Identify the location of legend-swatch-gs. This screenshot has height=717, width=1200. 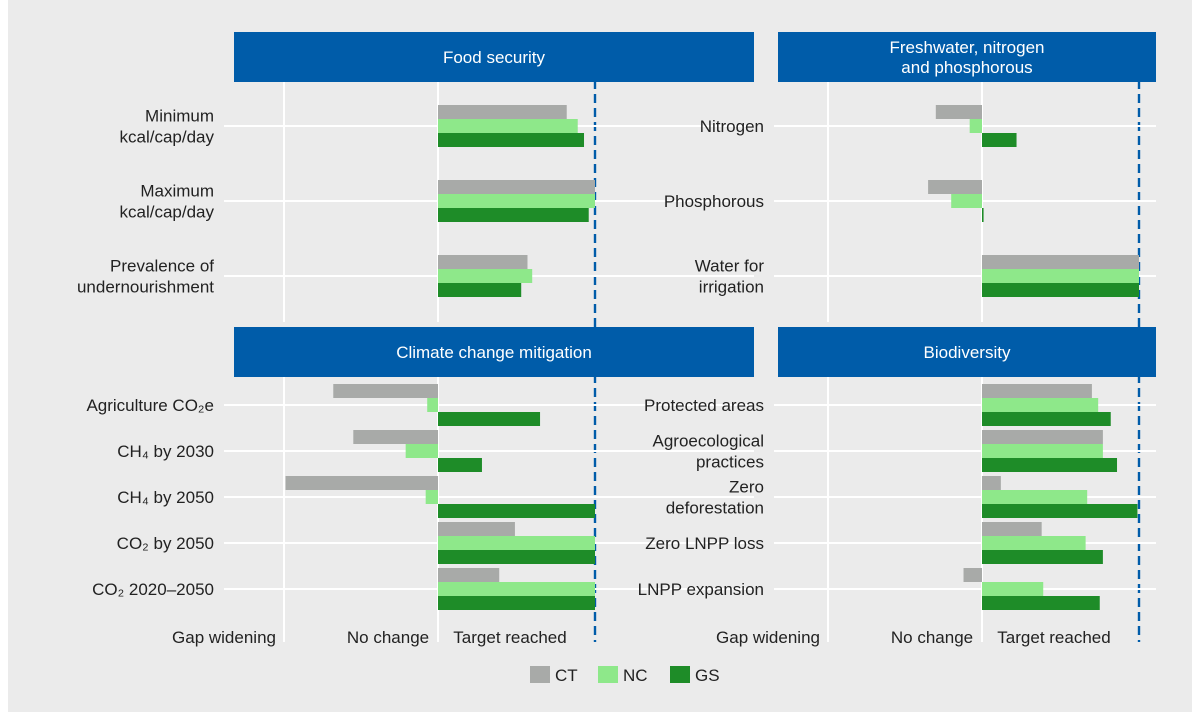
(680, 674).